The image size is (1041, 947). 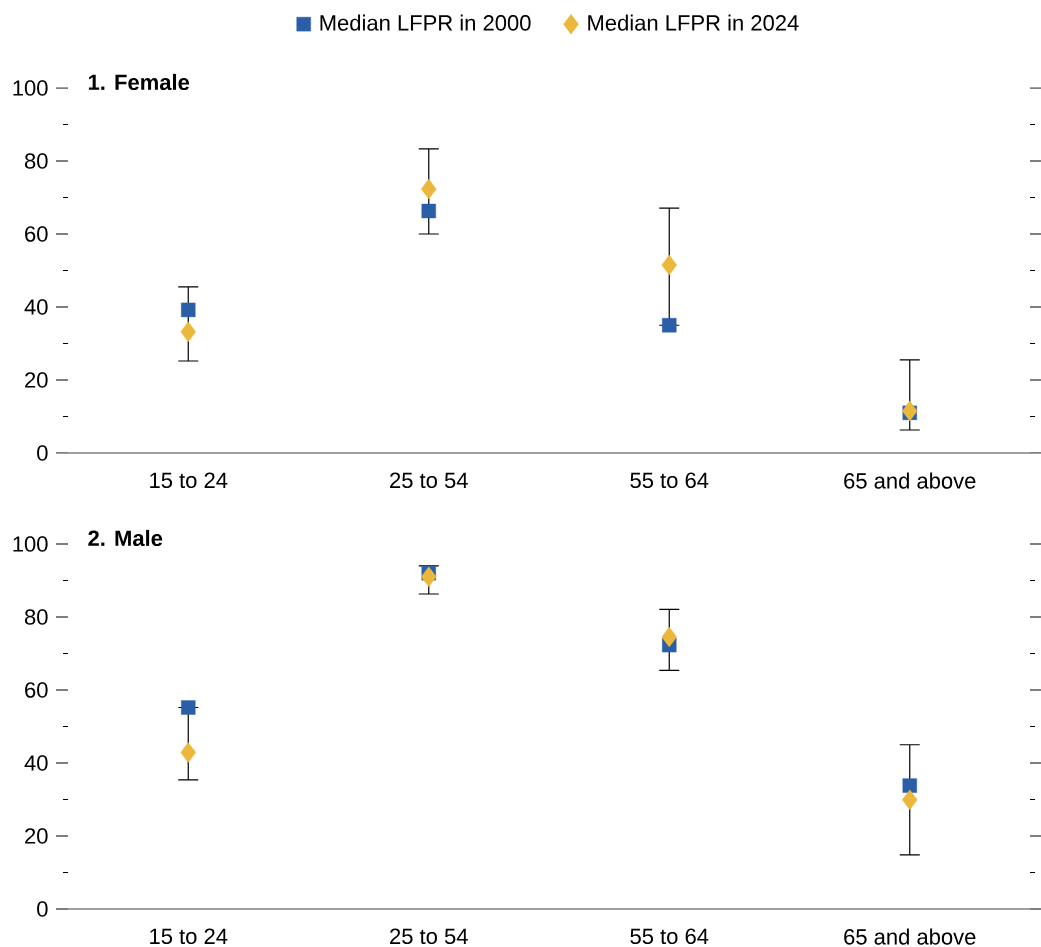 I want to click on legend-label: Median LFPR in 2024, so click(x=693, y=22).